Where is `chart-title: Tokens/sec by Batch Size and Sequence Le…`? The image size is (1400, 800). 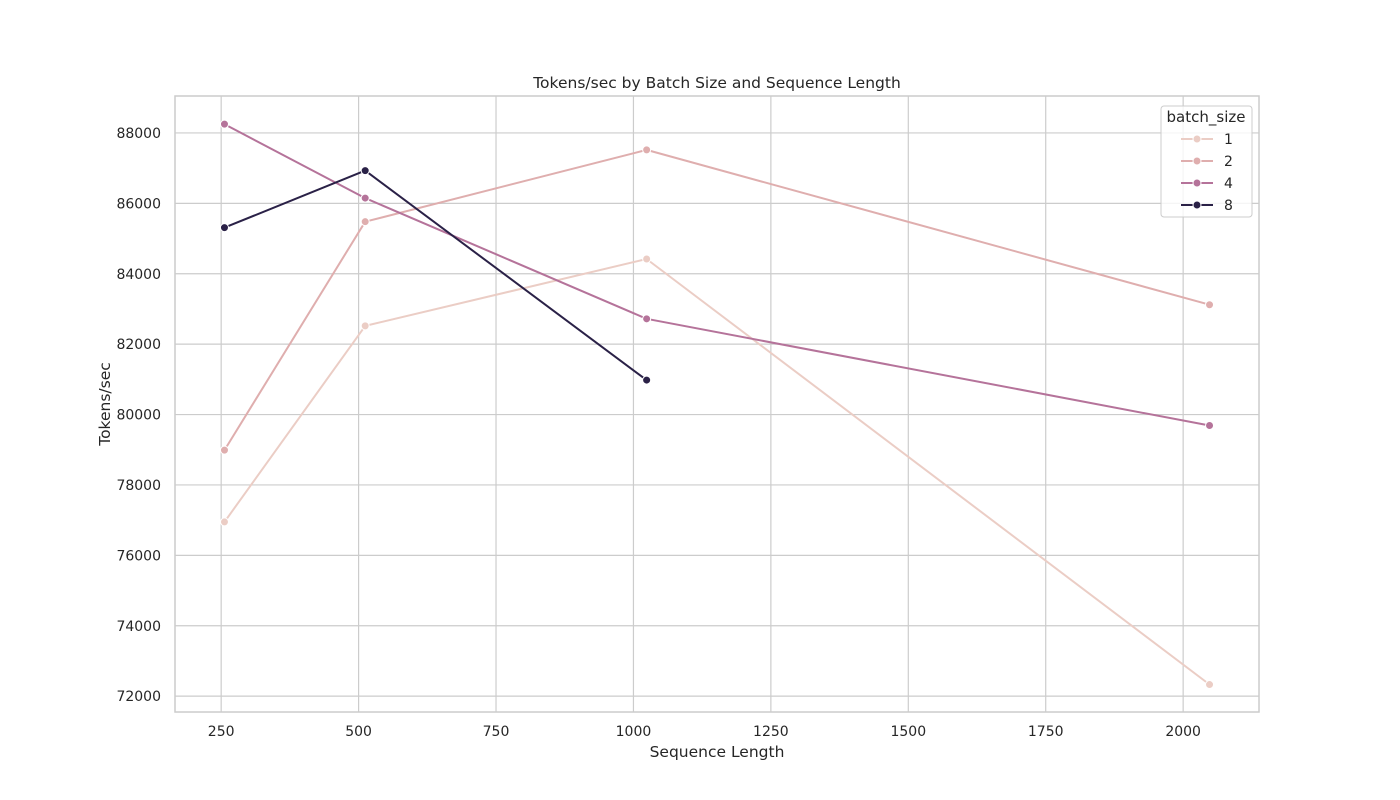 chart-title: Tokens/sec by Batch Size and Sequence Le… is located at coordinates (716, 83).